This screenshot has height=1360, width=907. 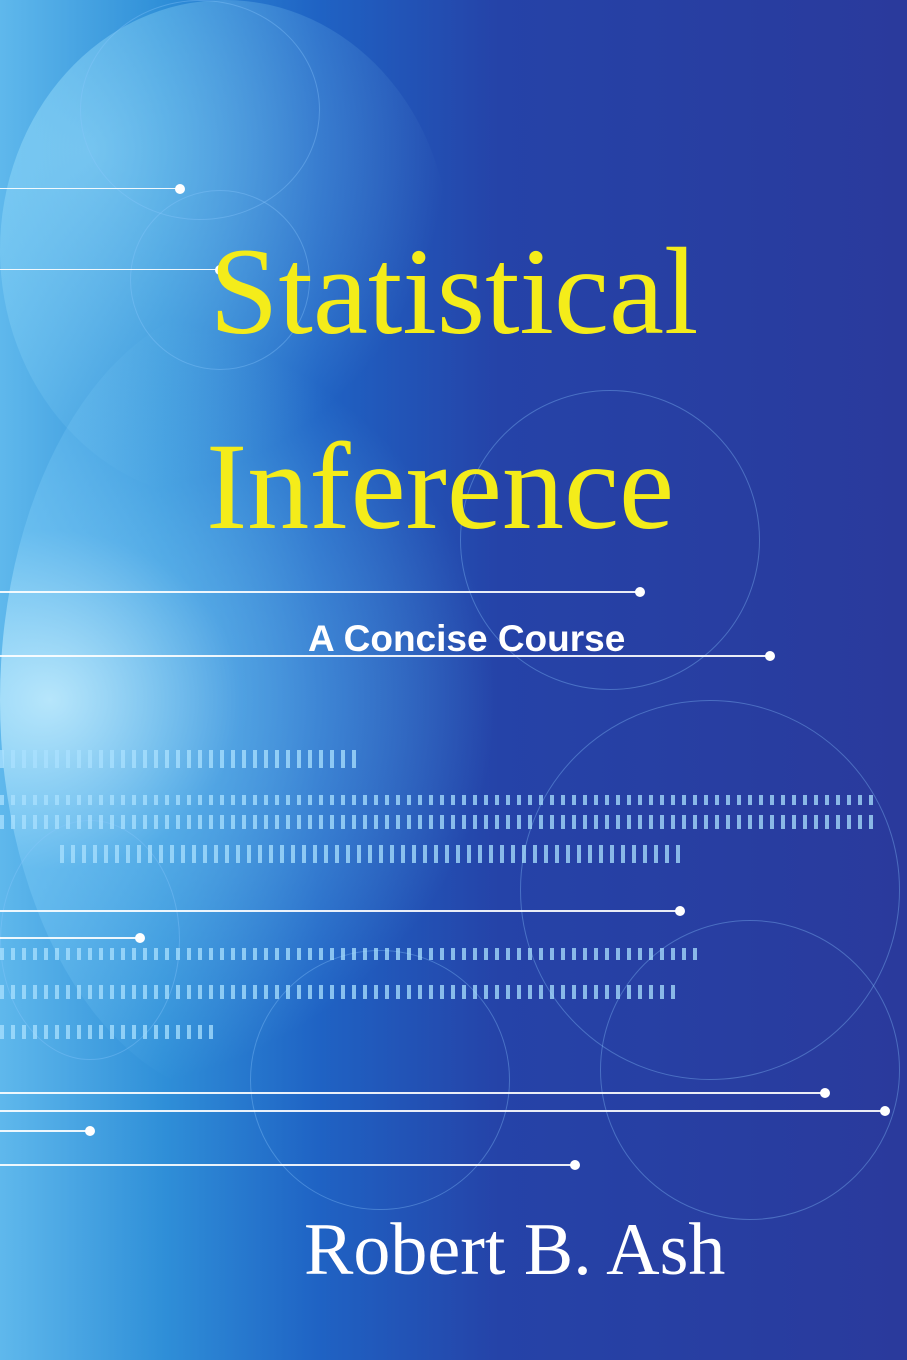 I want to click on title-line-2: Inference, so click(x=440, y=486).